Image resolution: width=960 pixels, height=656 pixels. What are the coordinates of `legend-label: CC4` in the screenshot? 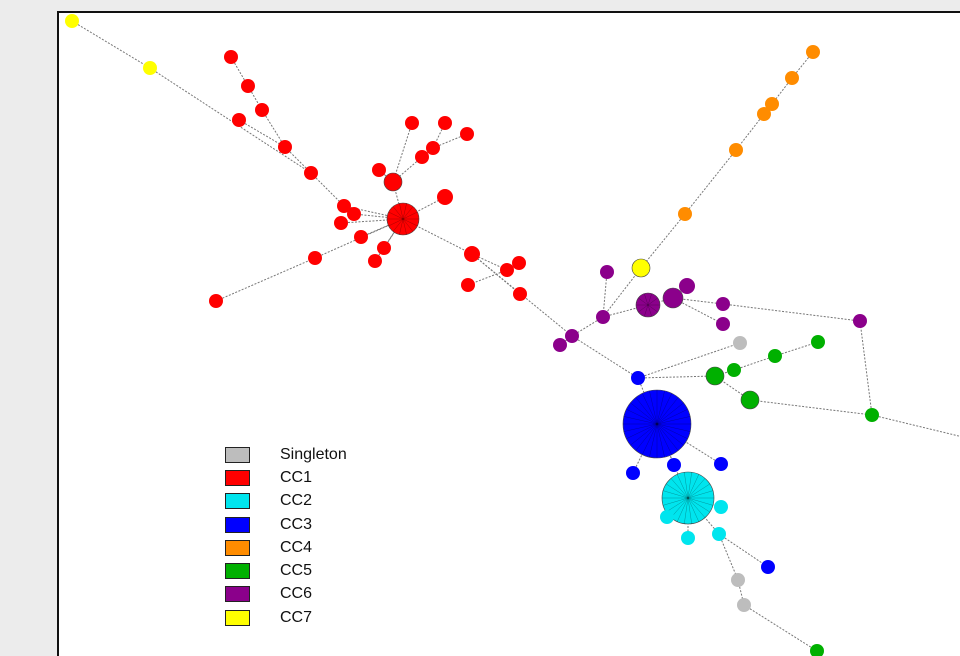 It's located at (296, 547).